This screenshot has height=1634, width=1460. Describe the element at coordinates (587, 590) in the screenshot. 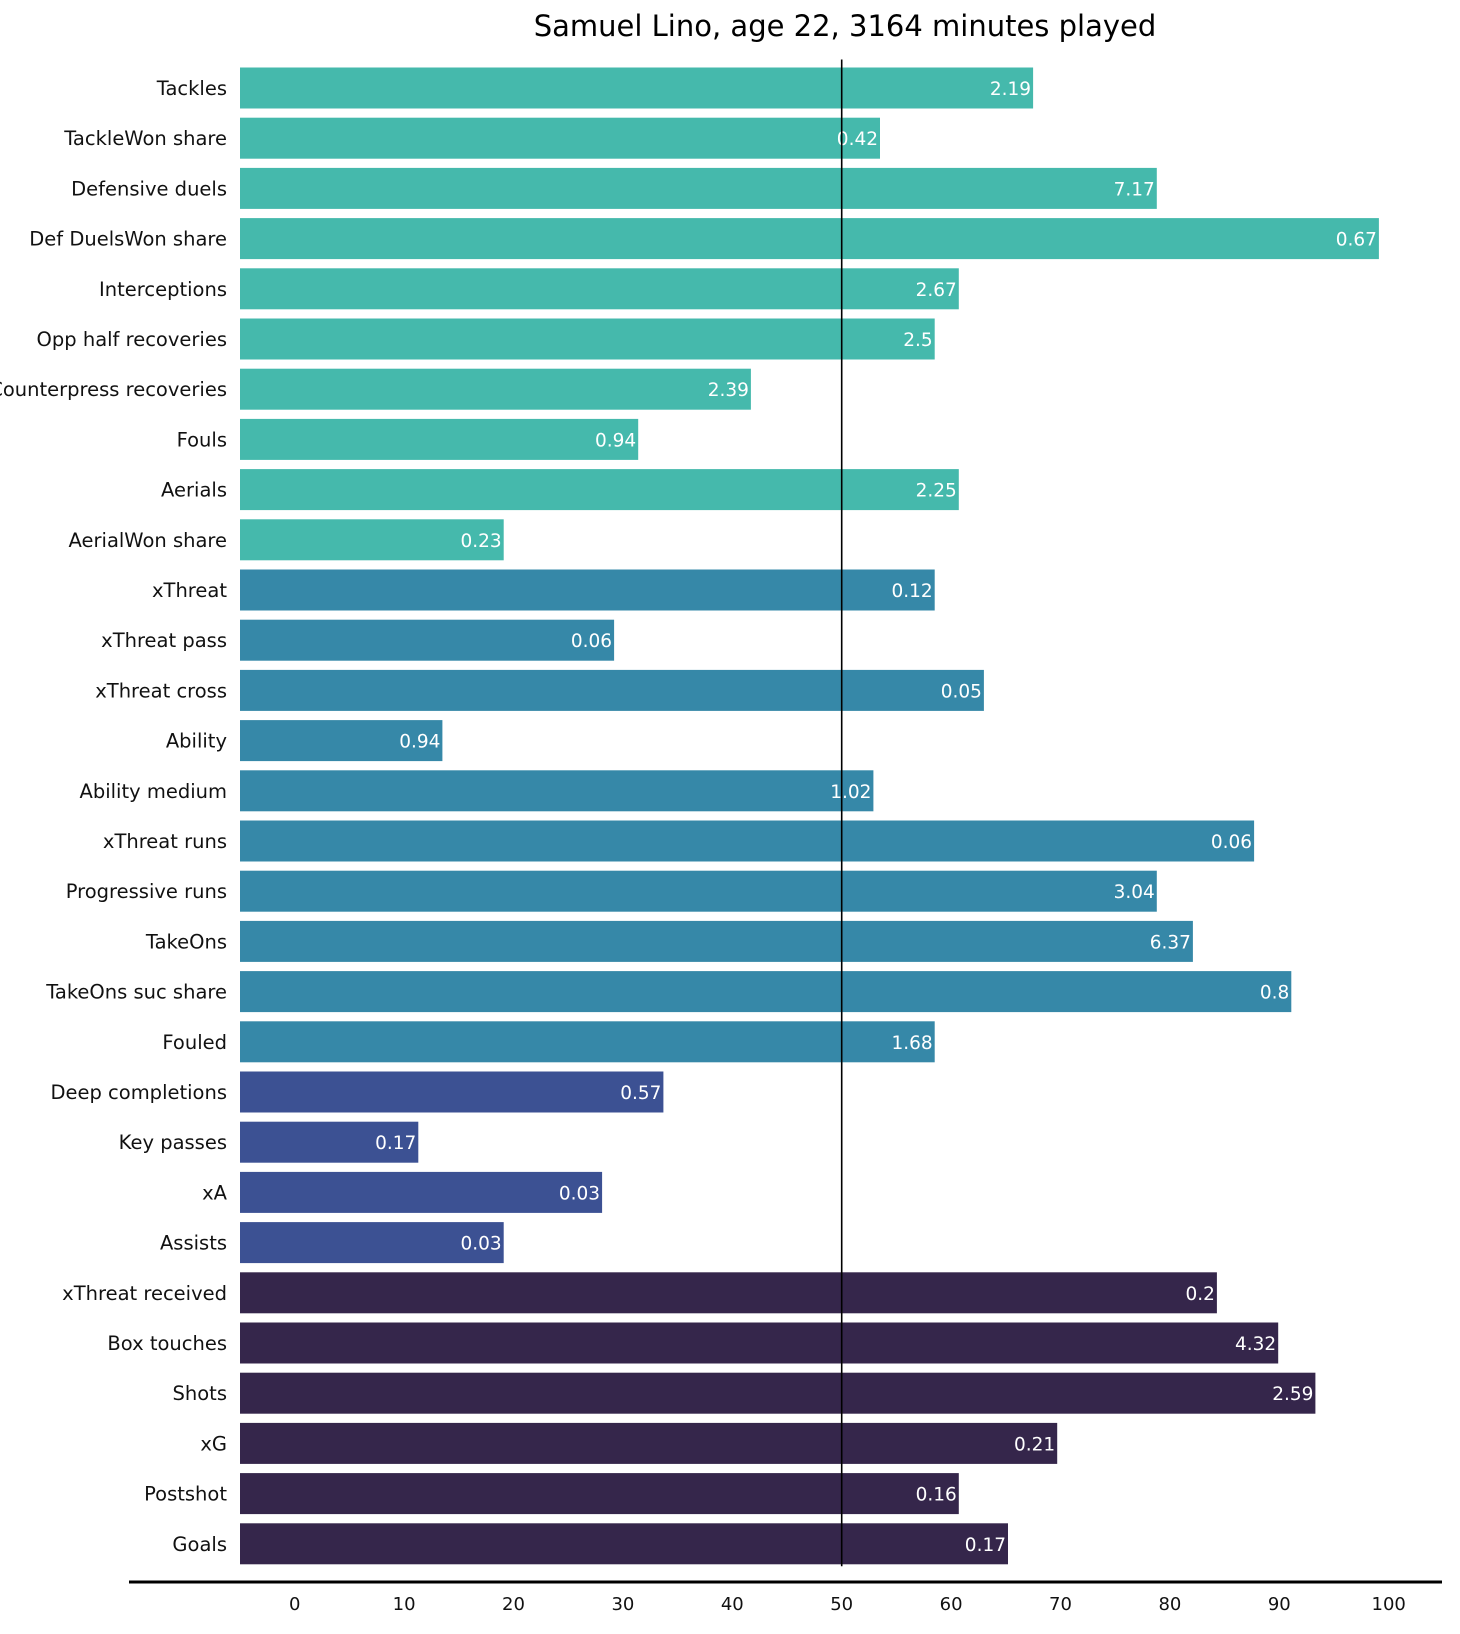

I see `bar-xthreat` at that location.